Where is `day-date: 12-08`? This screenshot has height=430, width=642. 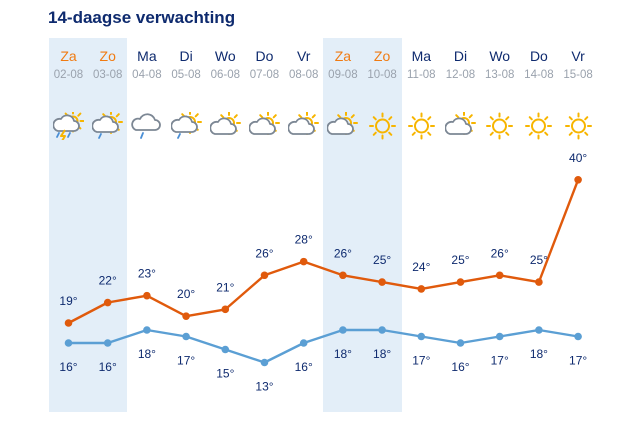 day-date: 12-08 is located at coordinates (460, 75).